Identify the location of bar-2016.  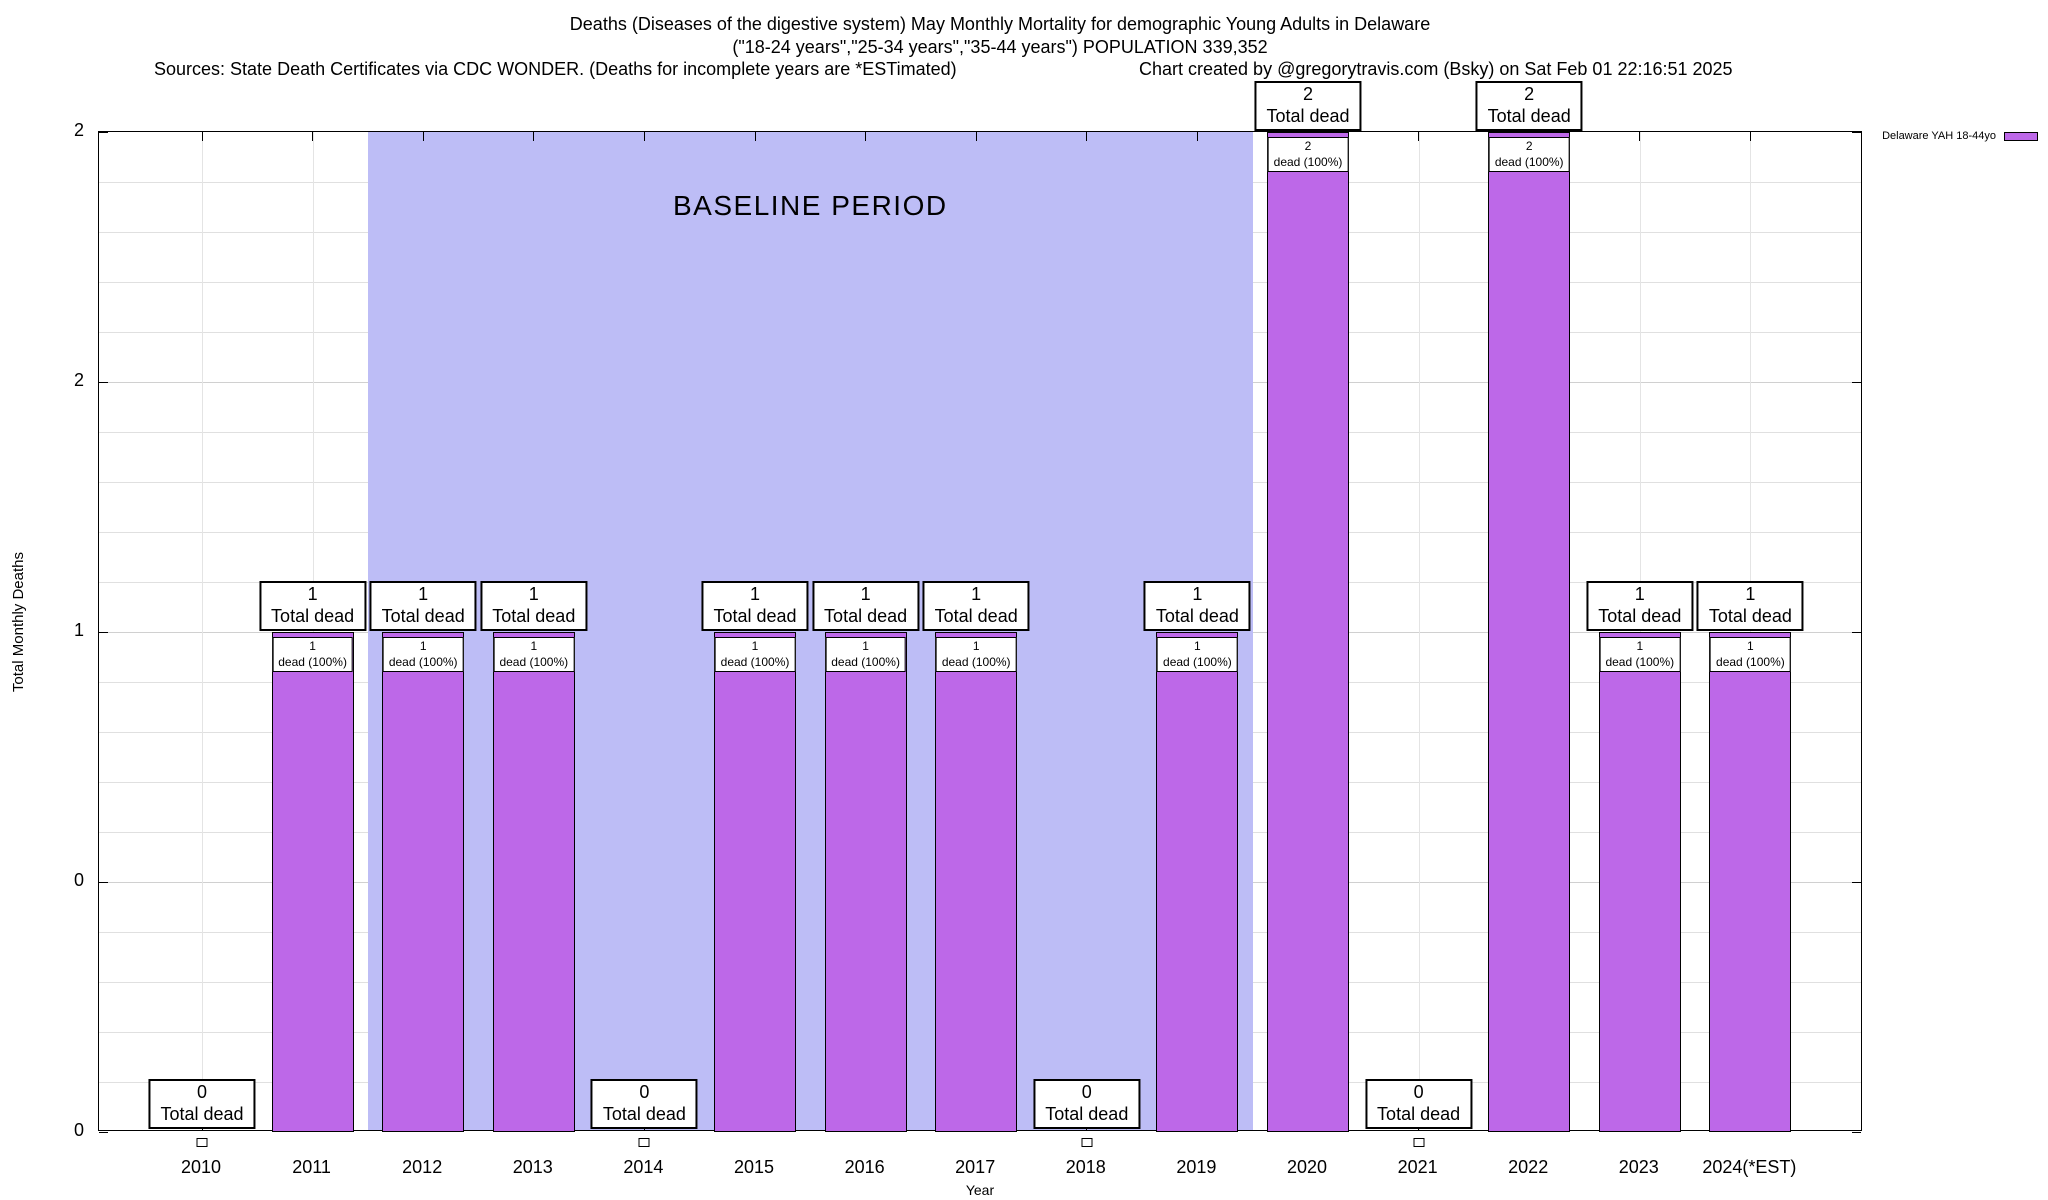
(865, 882).